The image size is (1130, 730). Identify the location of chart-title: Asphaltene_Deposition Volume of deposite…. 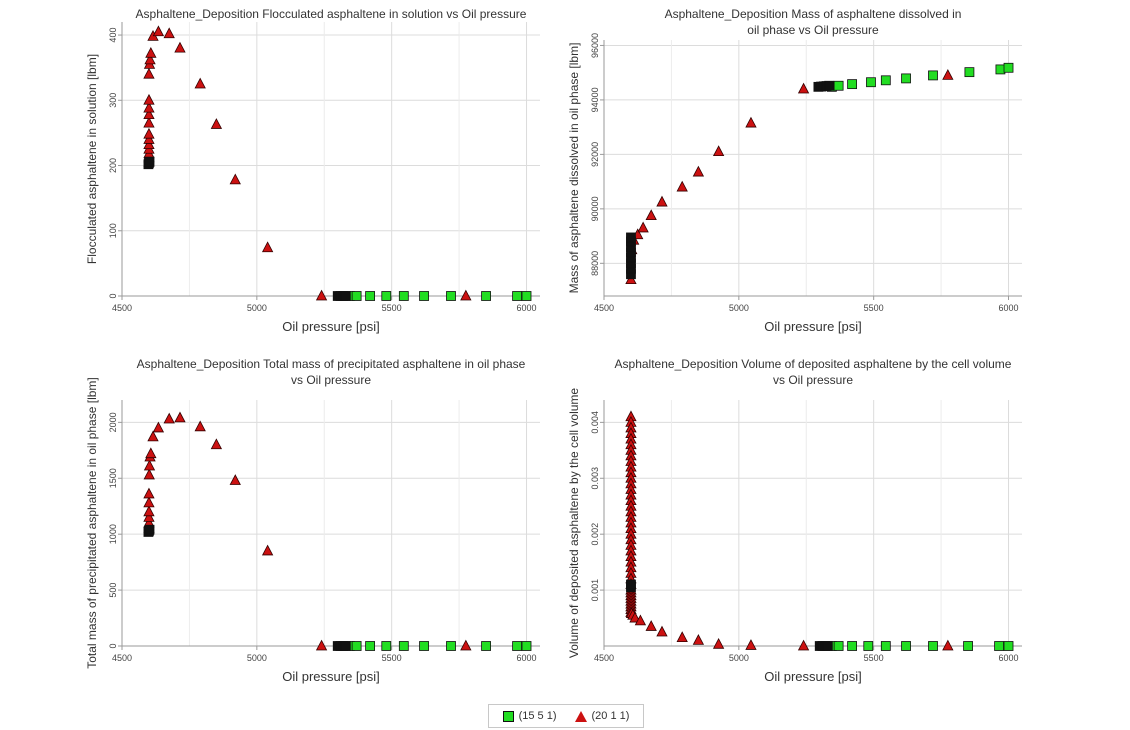
(813, 364).